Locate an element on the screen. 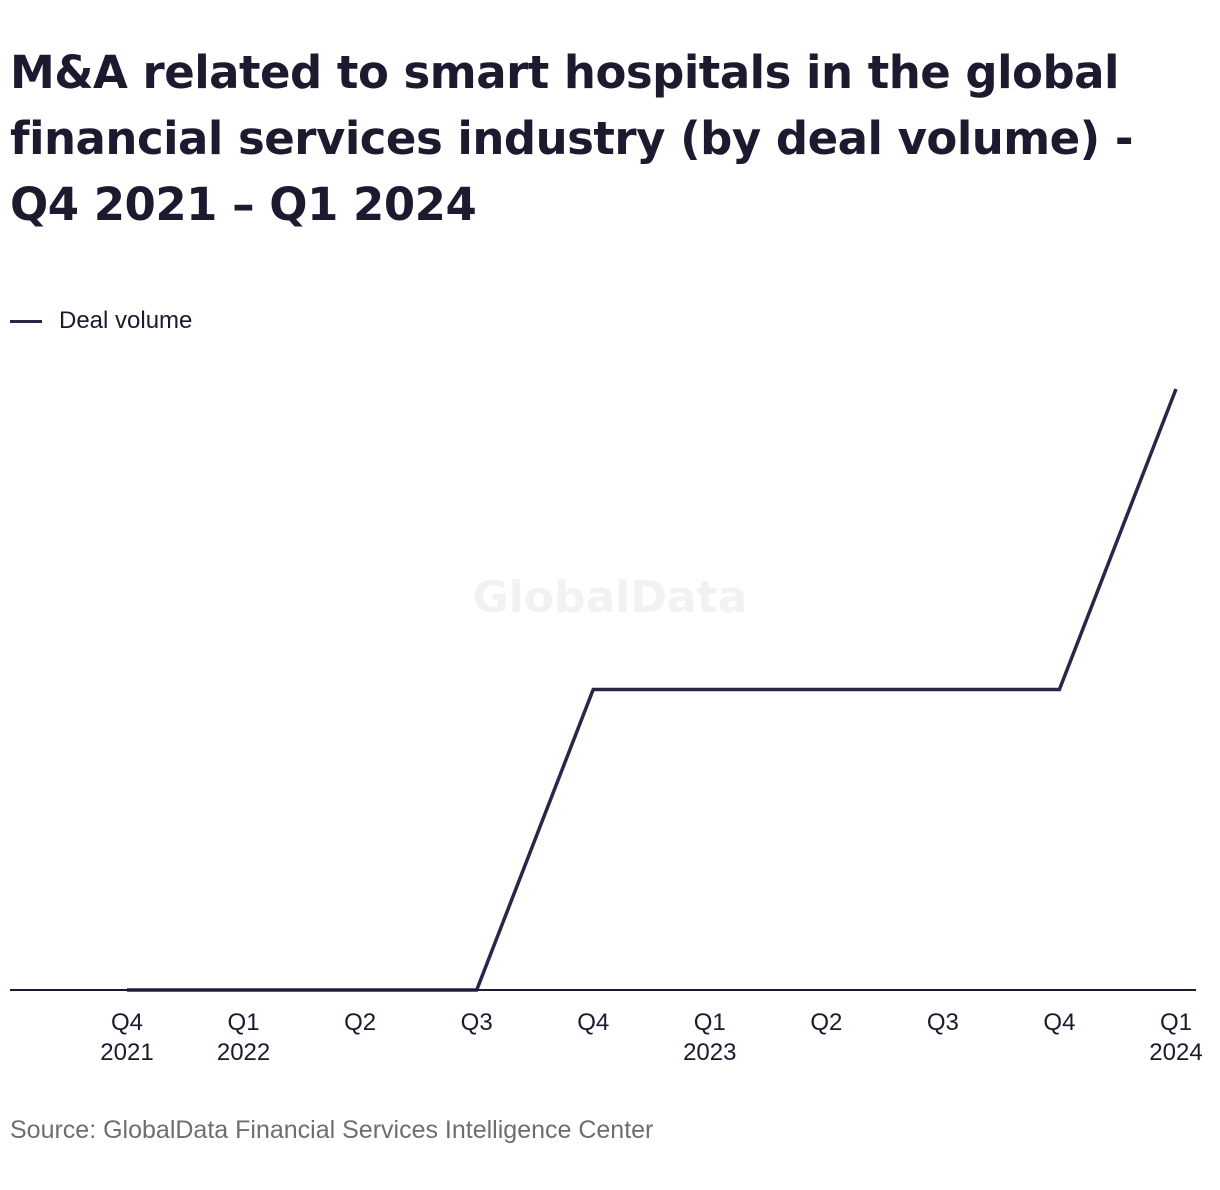 The image size is (1220, 1190). watermark: GlobalData is located at coordinates (610, 597).